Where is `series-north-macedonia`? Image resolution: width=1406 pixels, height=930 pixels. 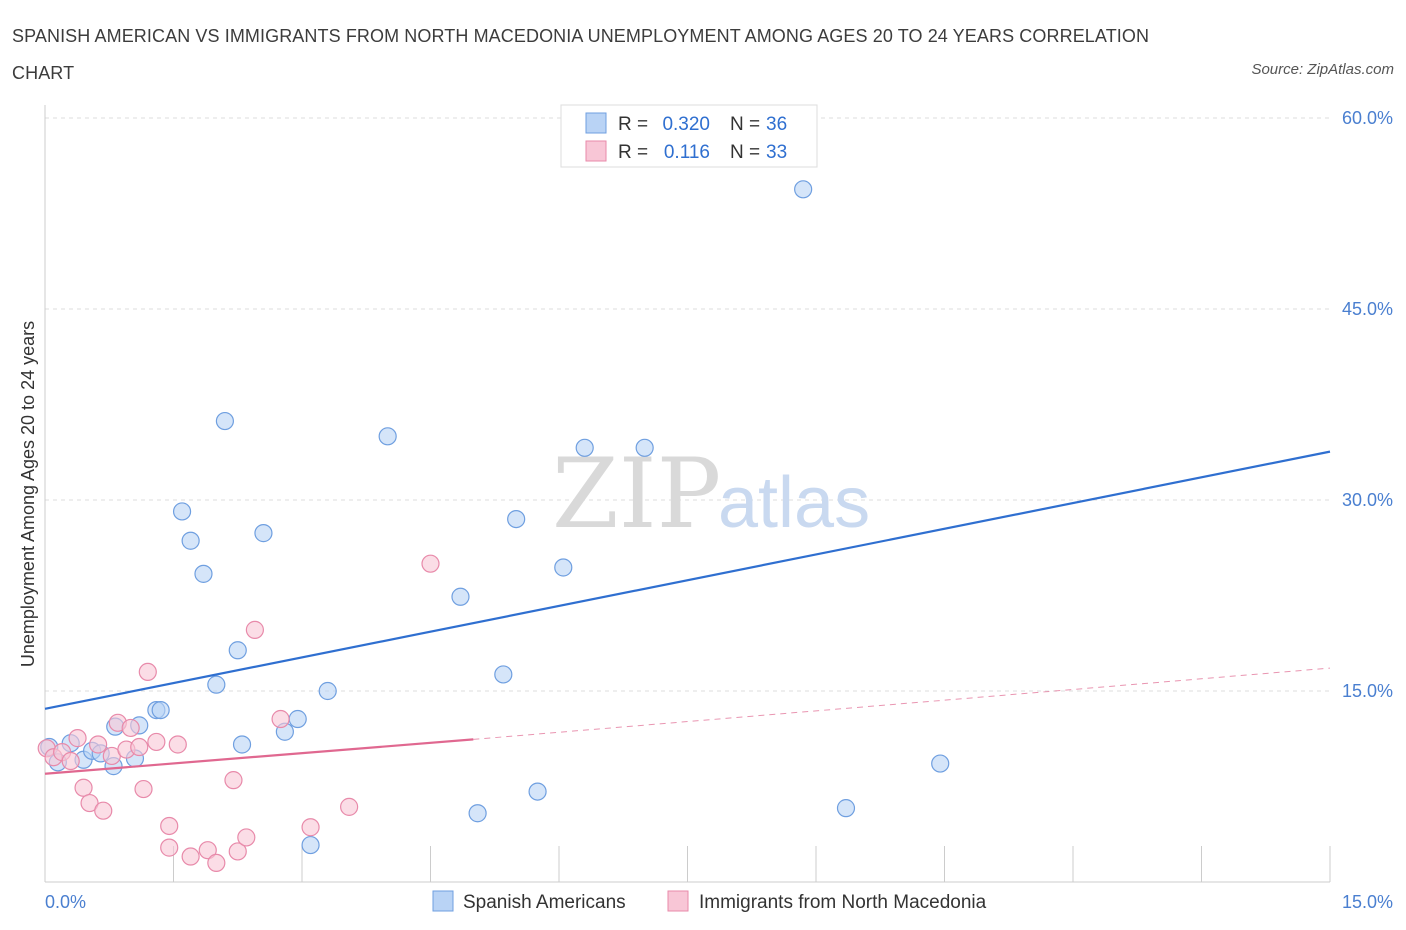 series-north-macedonia is located at coordinates (238, 713).